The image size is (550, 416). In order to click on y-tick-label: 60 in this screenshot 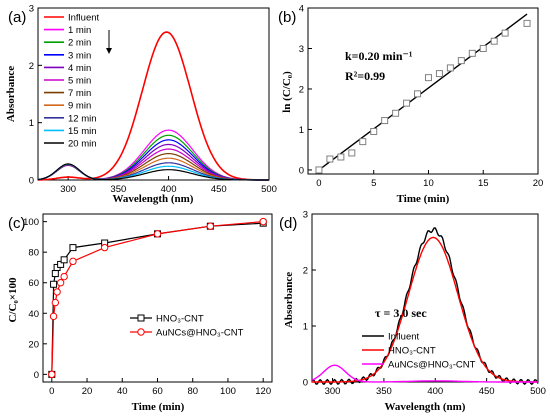, I will do `click(33, 283)`.